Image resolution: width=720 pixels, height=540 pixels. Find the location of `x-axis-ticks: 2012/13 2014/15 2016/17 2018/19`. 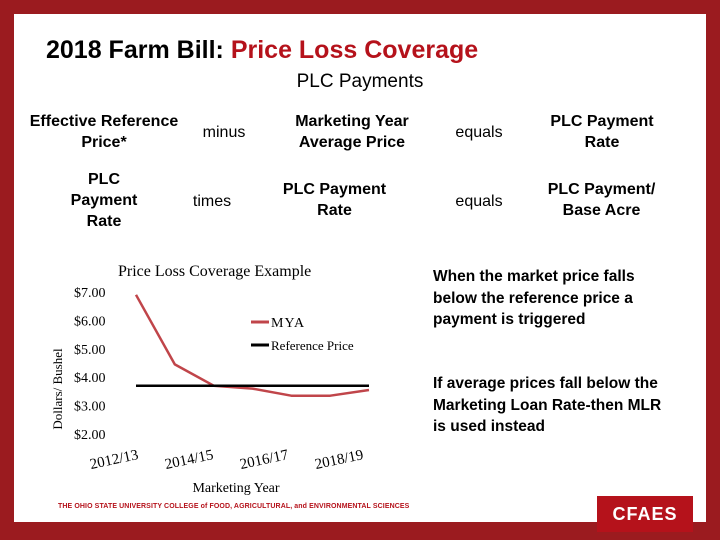

x-axis-ticks: 2012/13 2014/15 2016/17 2018/19 is located at coordinates (226, 460).